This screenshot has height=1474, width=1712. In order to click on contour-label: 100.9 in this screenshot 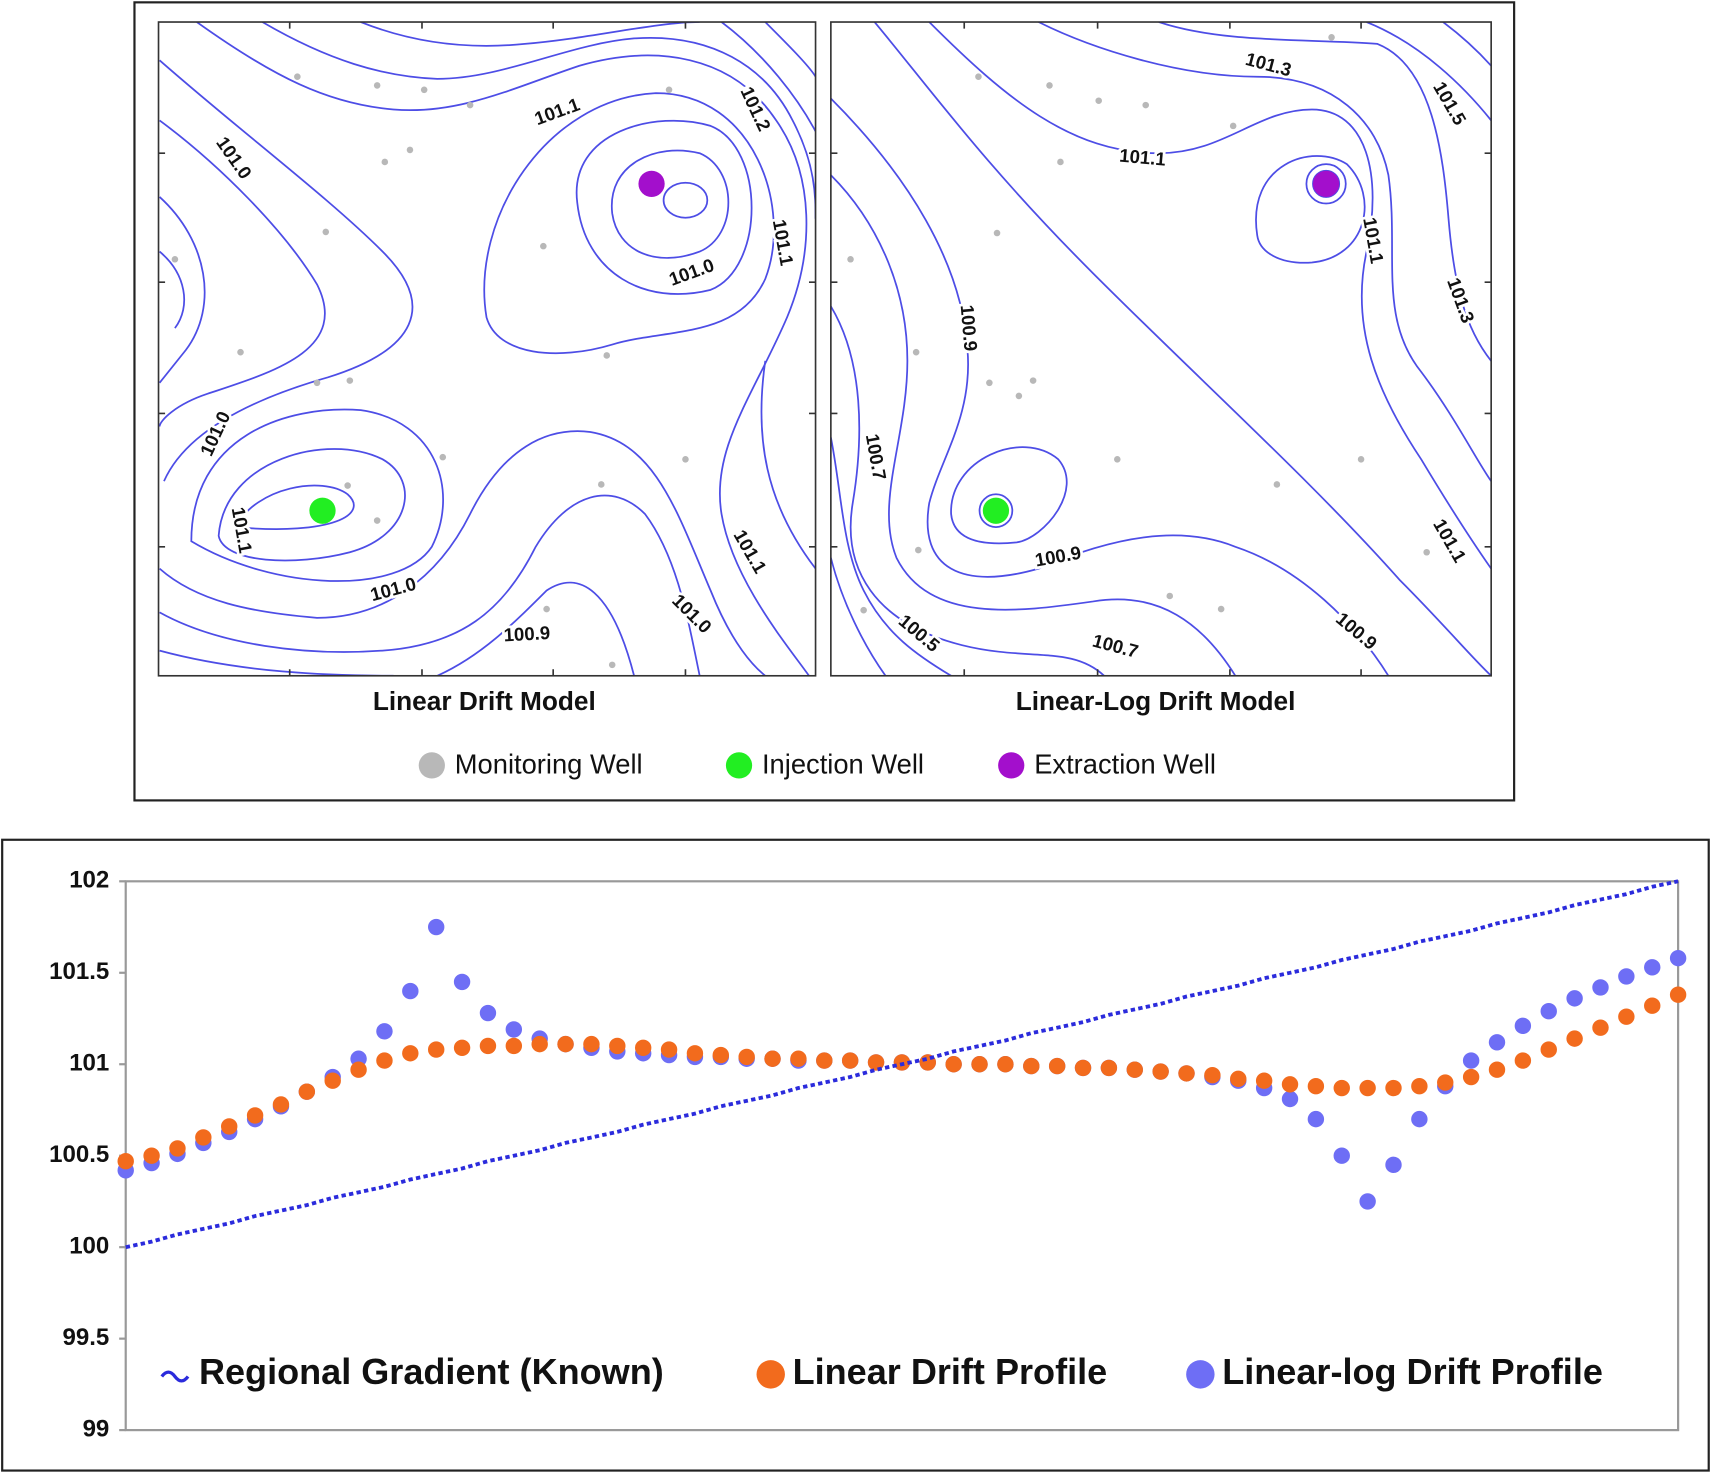, I will do `click(527, 633)`.